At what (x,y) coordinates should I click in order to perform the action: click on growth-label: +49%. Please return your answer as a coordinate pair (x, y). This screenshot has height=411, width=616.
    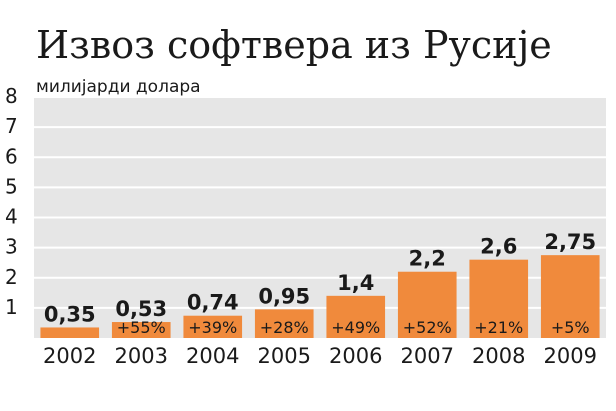
    Looking at the image, I should click on (355, 327).